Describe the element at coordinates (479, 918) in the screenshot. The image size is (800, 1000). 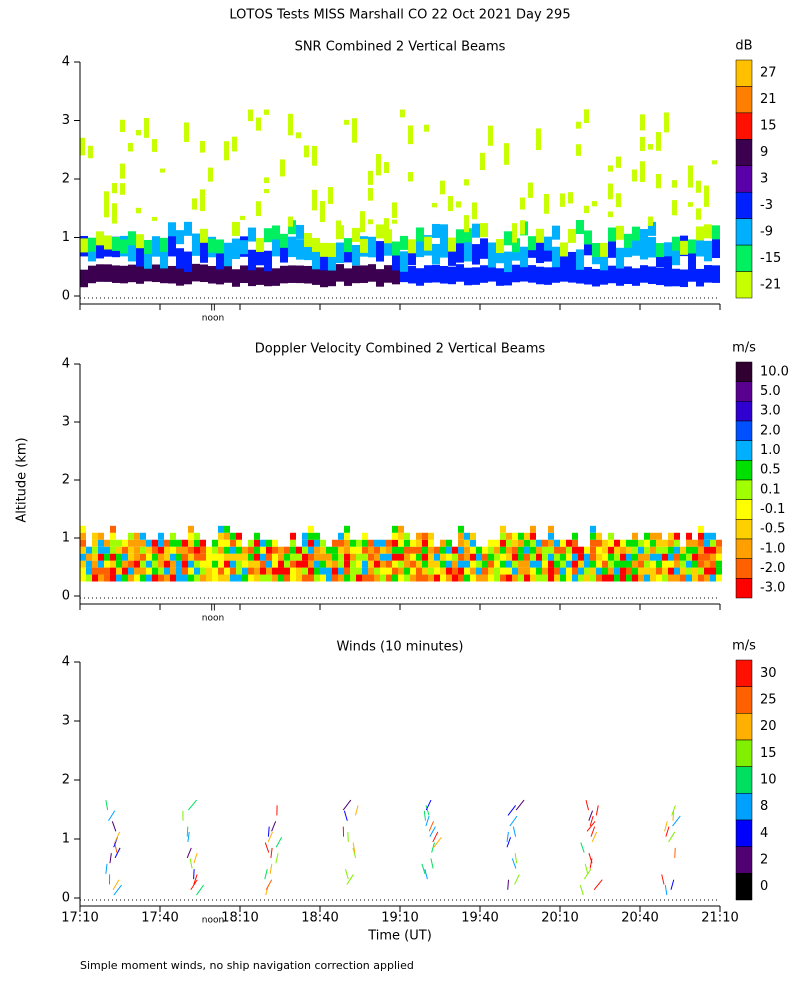
I see `x-tick-label: 19:40` at that location.